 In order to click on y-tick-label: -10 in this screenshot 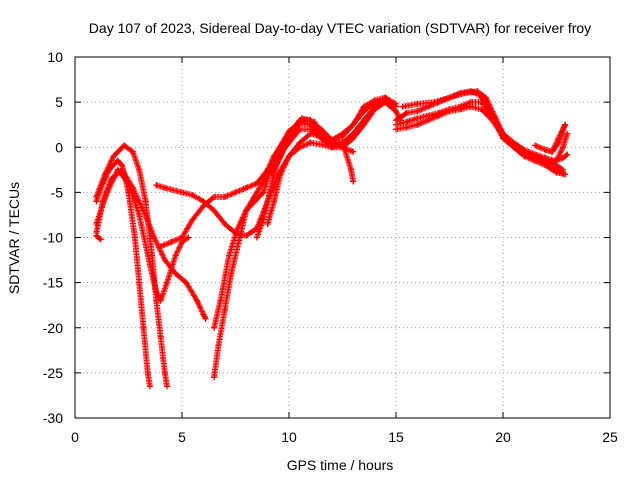, I will do `click(53, 238)`.